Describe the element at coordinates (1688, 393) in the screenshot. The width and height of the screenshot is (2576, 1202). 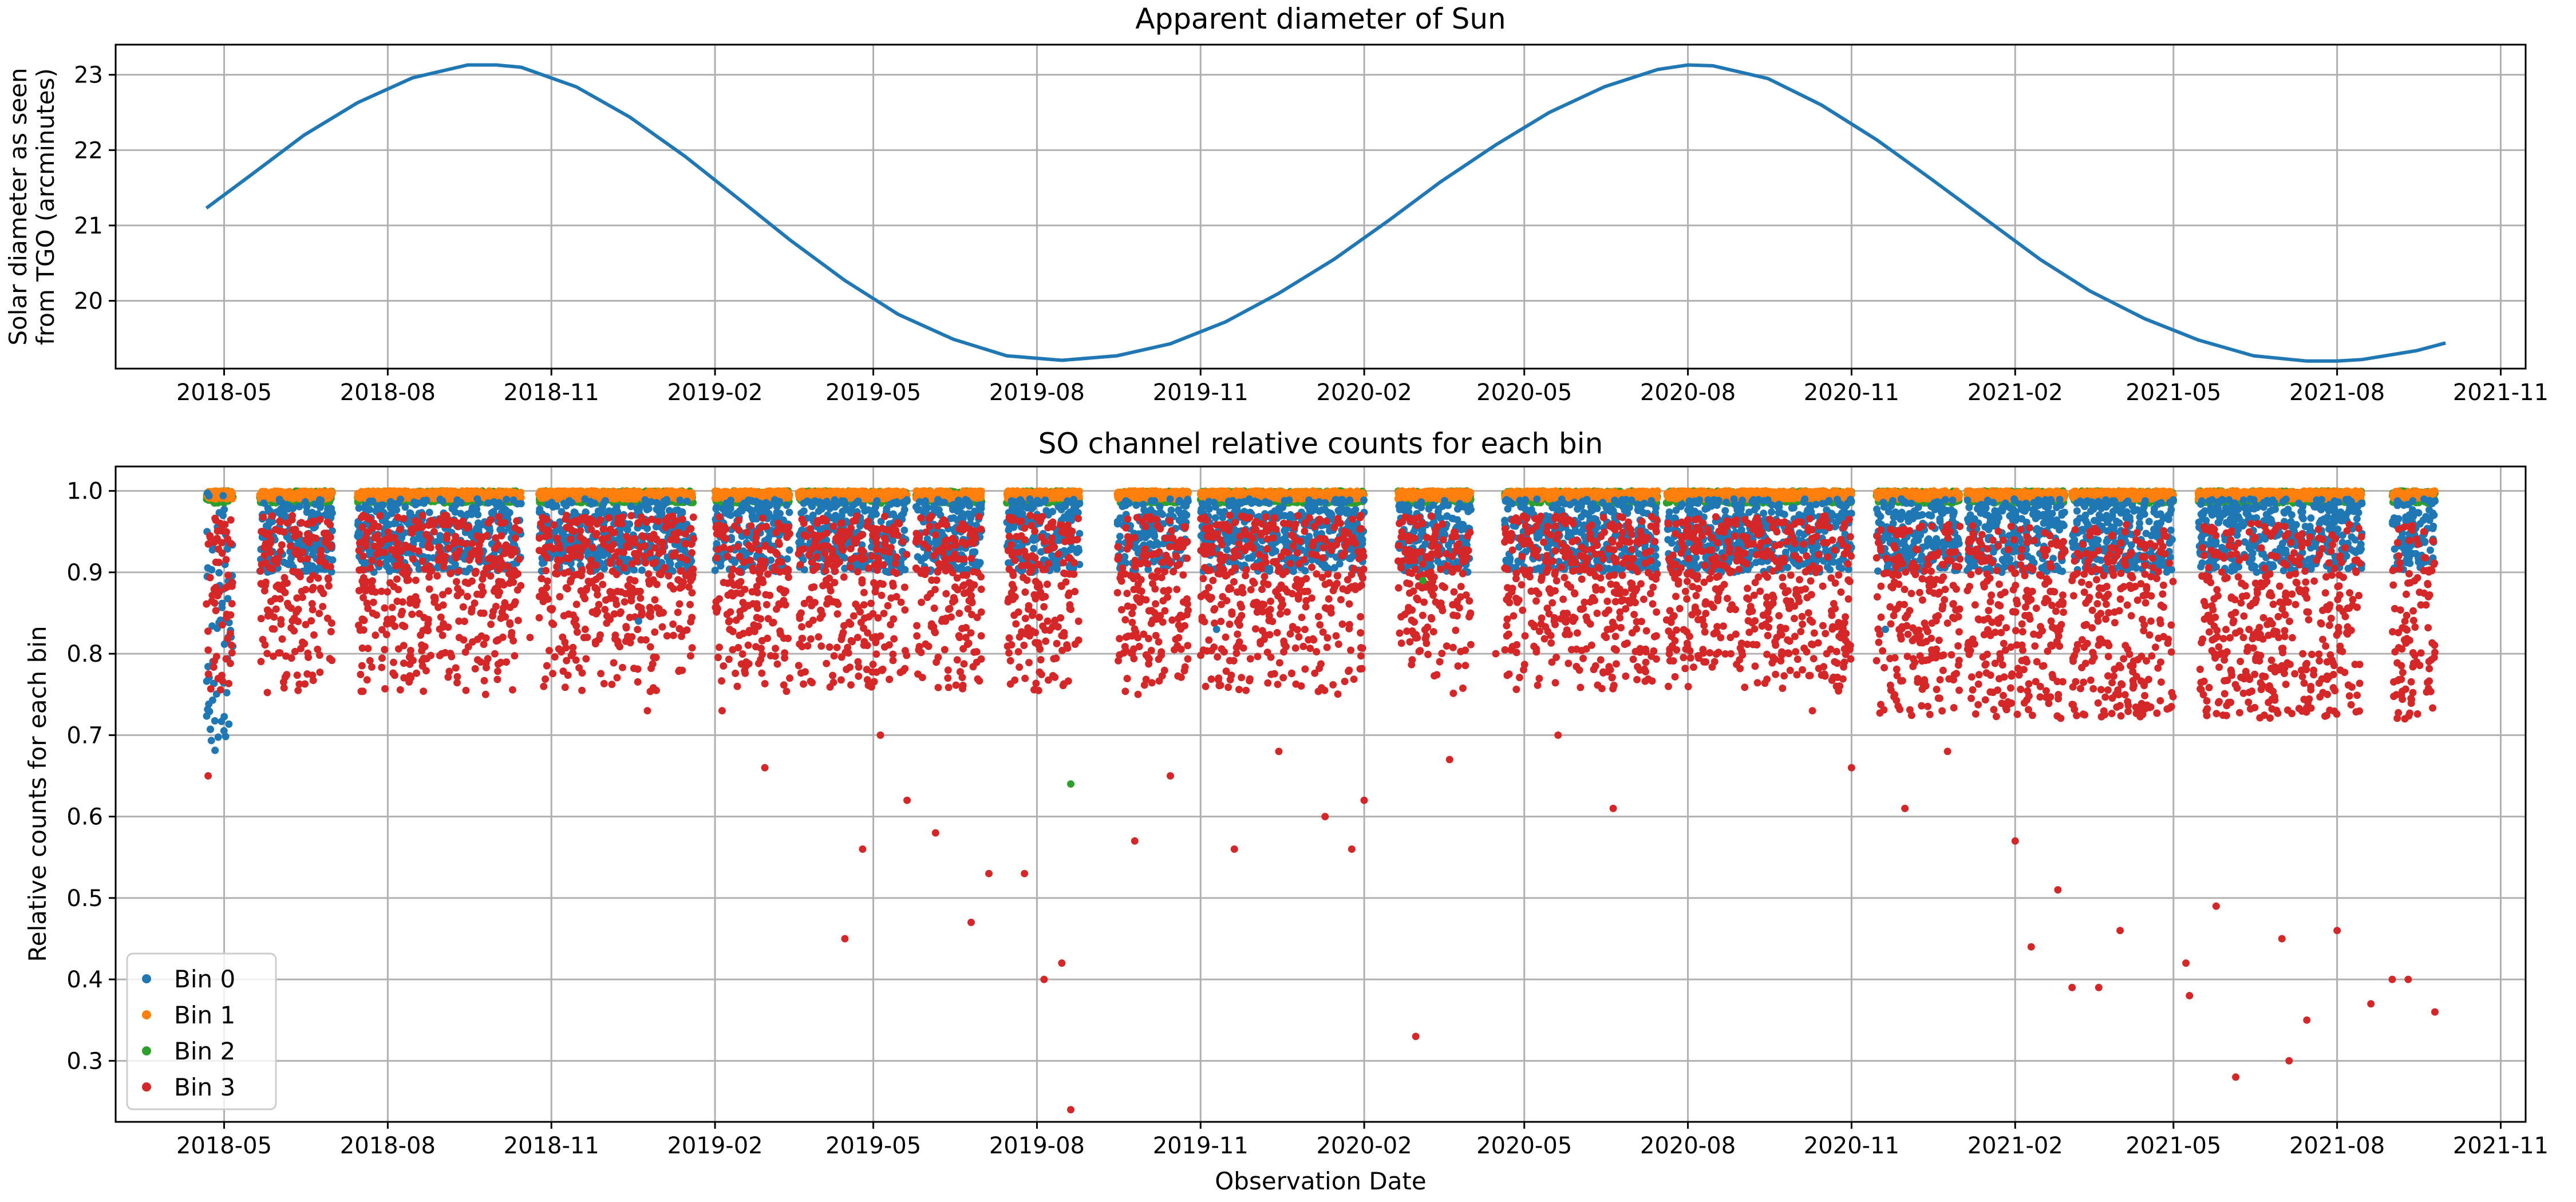
I see `chart1-xtick-label: 2020-08` at that location.